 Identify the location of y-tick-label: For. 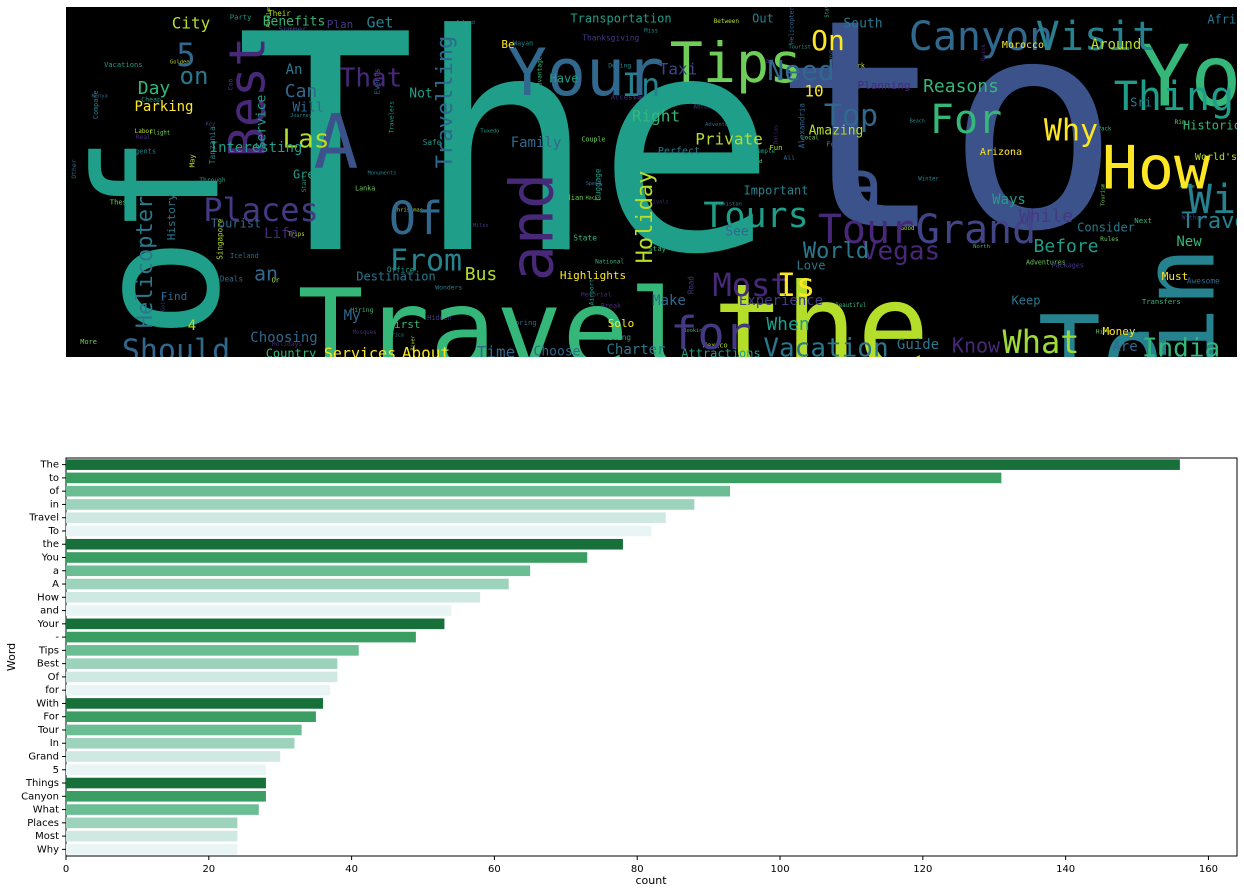
(51, 717).